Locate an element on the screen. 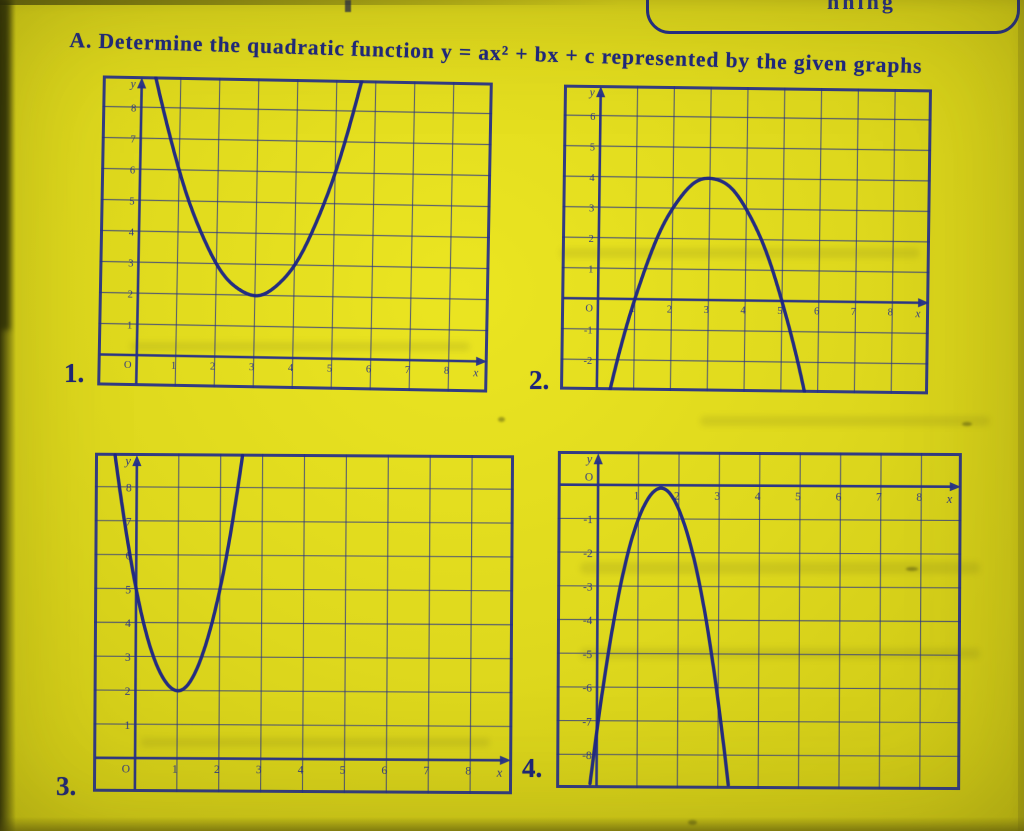 The image size is (1024, 831). graph-1-plot: x y 1 2 3 4 5 6 7 8 8 7 6 5 4 3 2 1 O is located at coordinates (295, 234).